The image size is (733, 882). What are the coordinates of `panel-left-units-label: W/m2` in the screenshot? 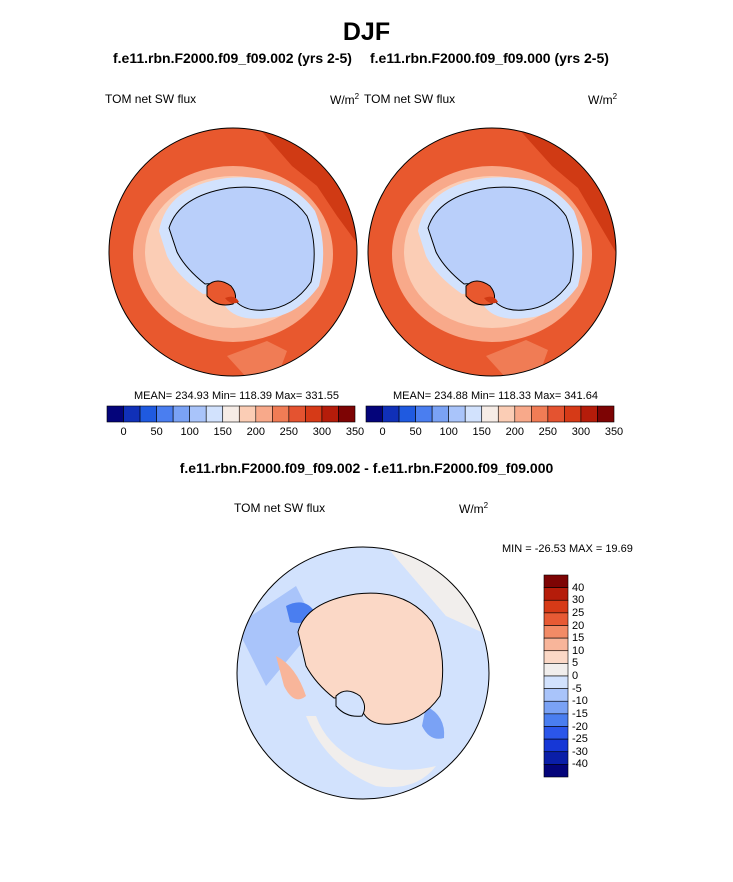 It's located at (345, 99).